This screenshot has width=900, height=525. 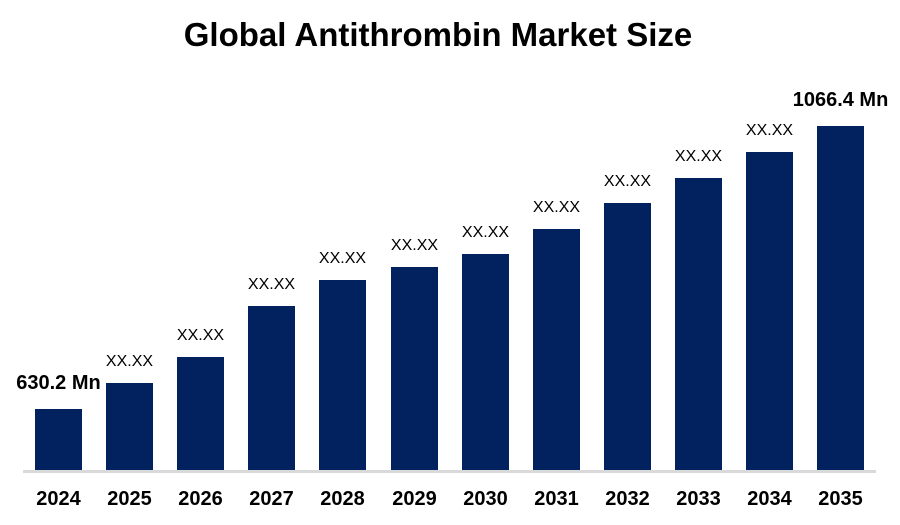 I want to click on x-axis-label: 2028, so click(x=342, y=499).